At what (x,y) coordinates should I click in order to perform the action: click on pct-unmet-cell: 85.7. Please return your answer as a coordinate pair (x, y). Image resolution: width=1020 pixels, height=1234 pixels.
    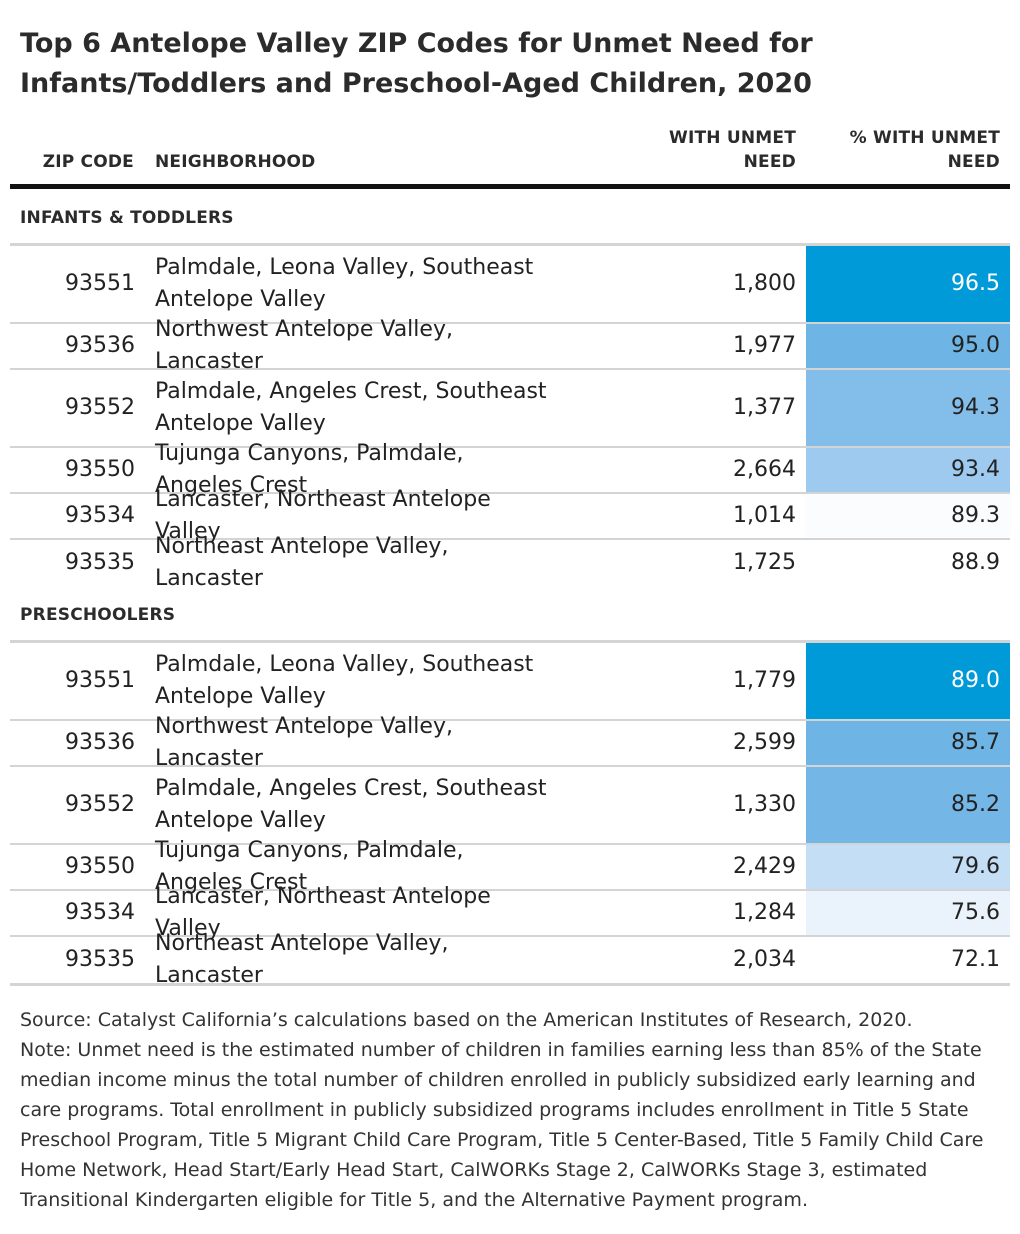
    Looking at the image, I should click on (908, 743).